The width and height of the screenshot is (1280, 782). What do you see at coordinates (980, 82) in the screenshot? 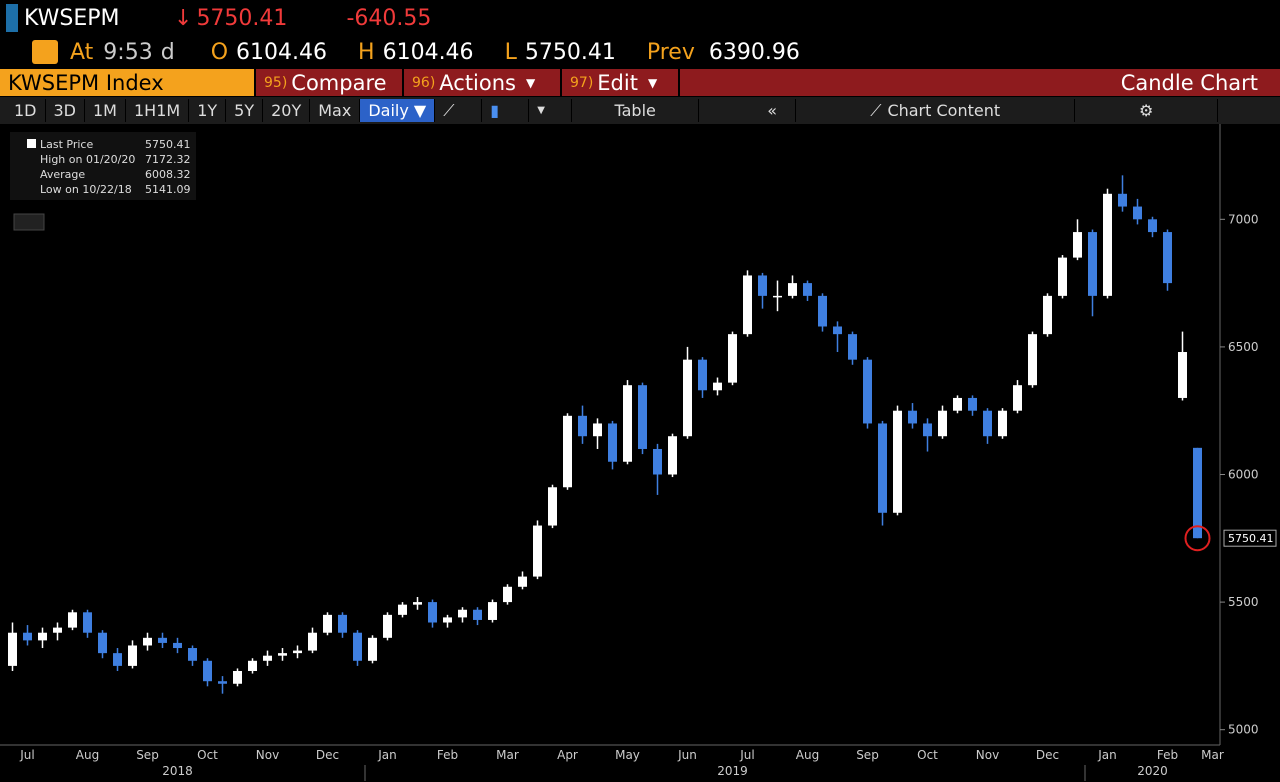
I see `chart-name: Candle Chart` at bounding box center [980, 82].